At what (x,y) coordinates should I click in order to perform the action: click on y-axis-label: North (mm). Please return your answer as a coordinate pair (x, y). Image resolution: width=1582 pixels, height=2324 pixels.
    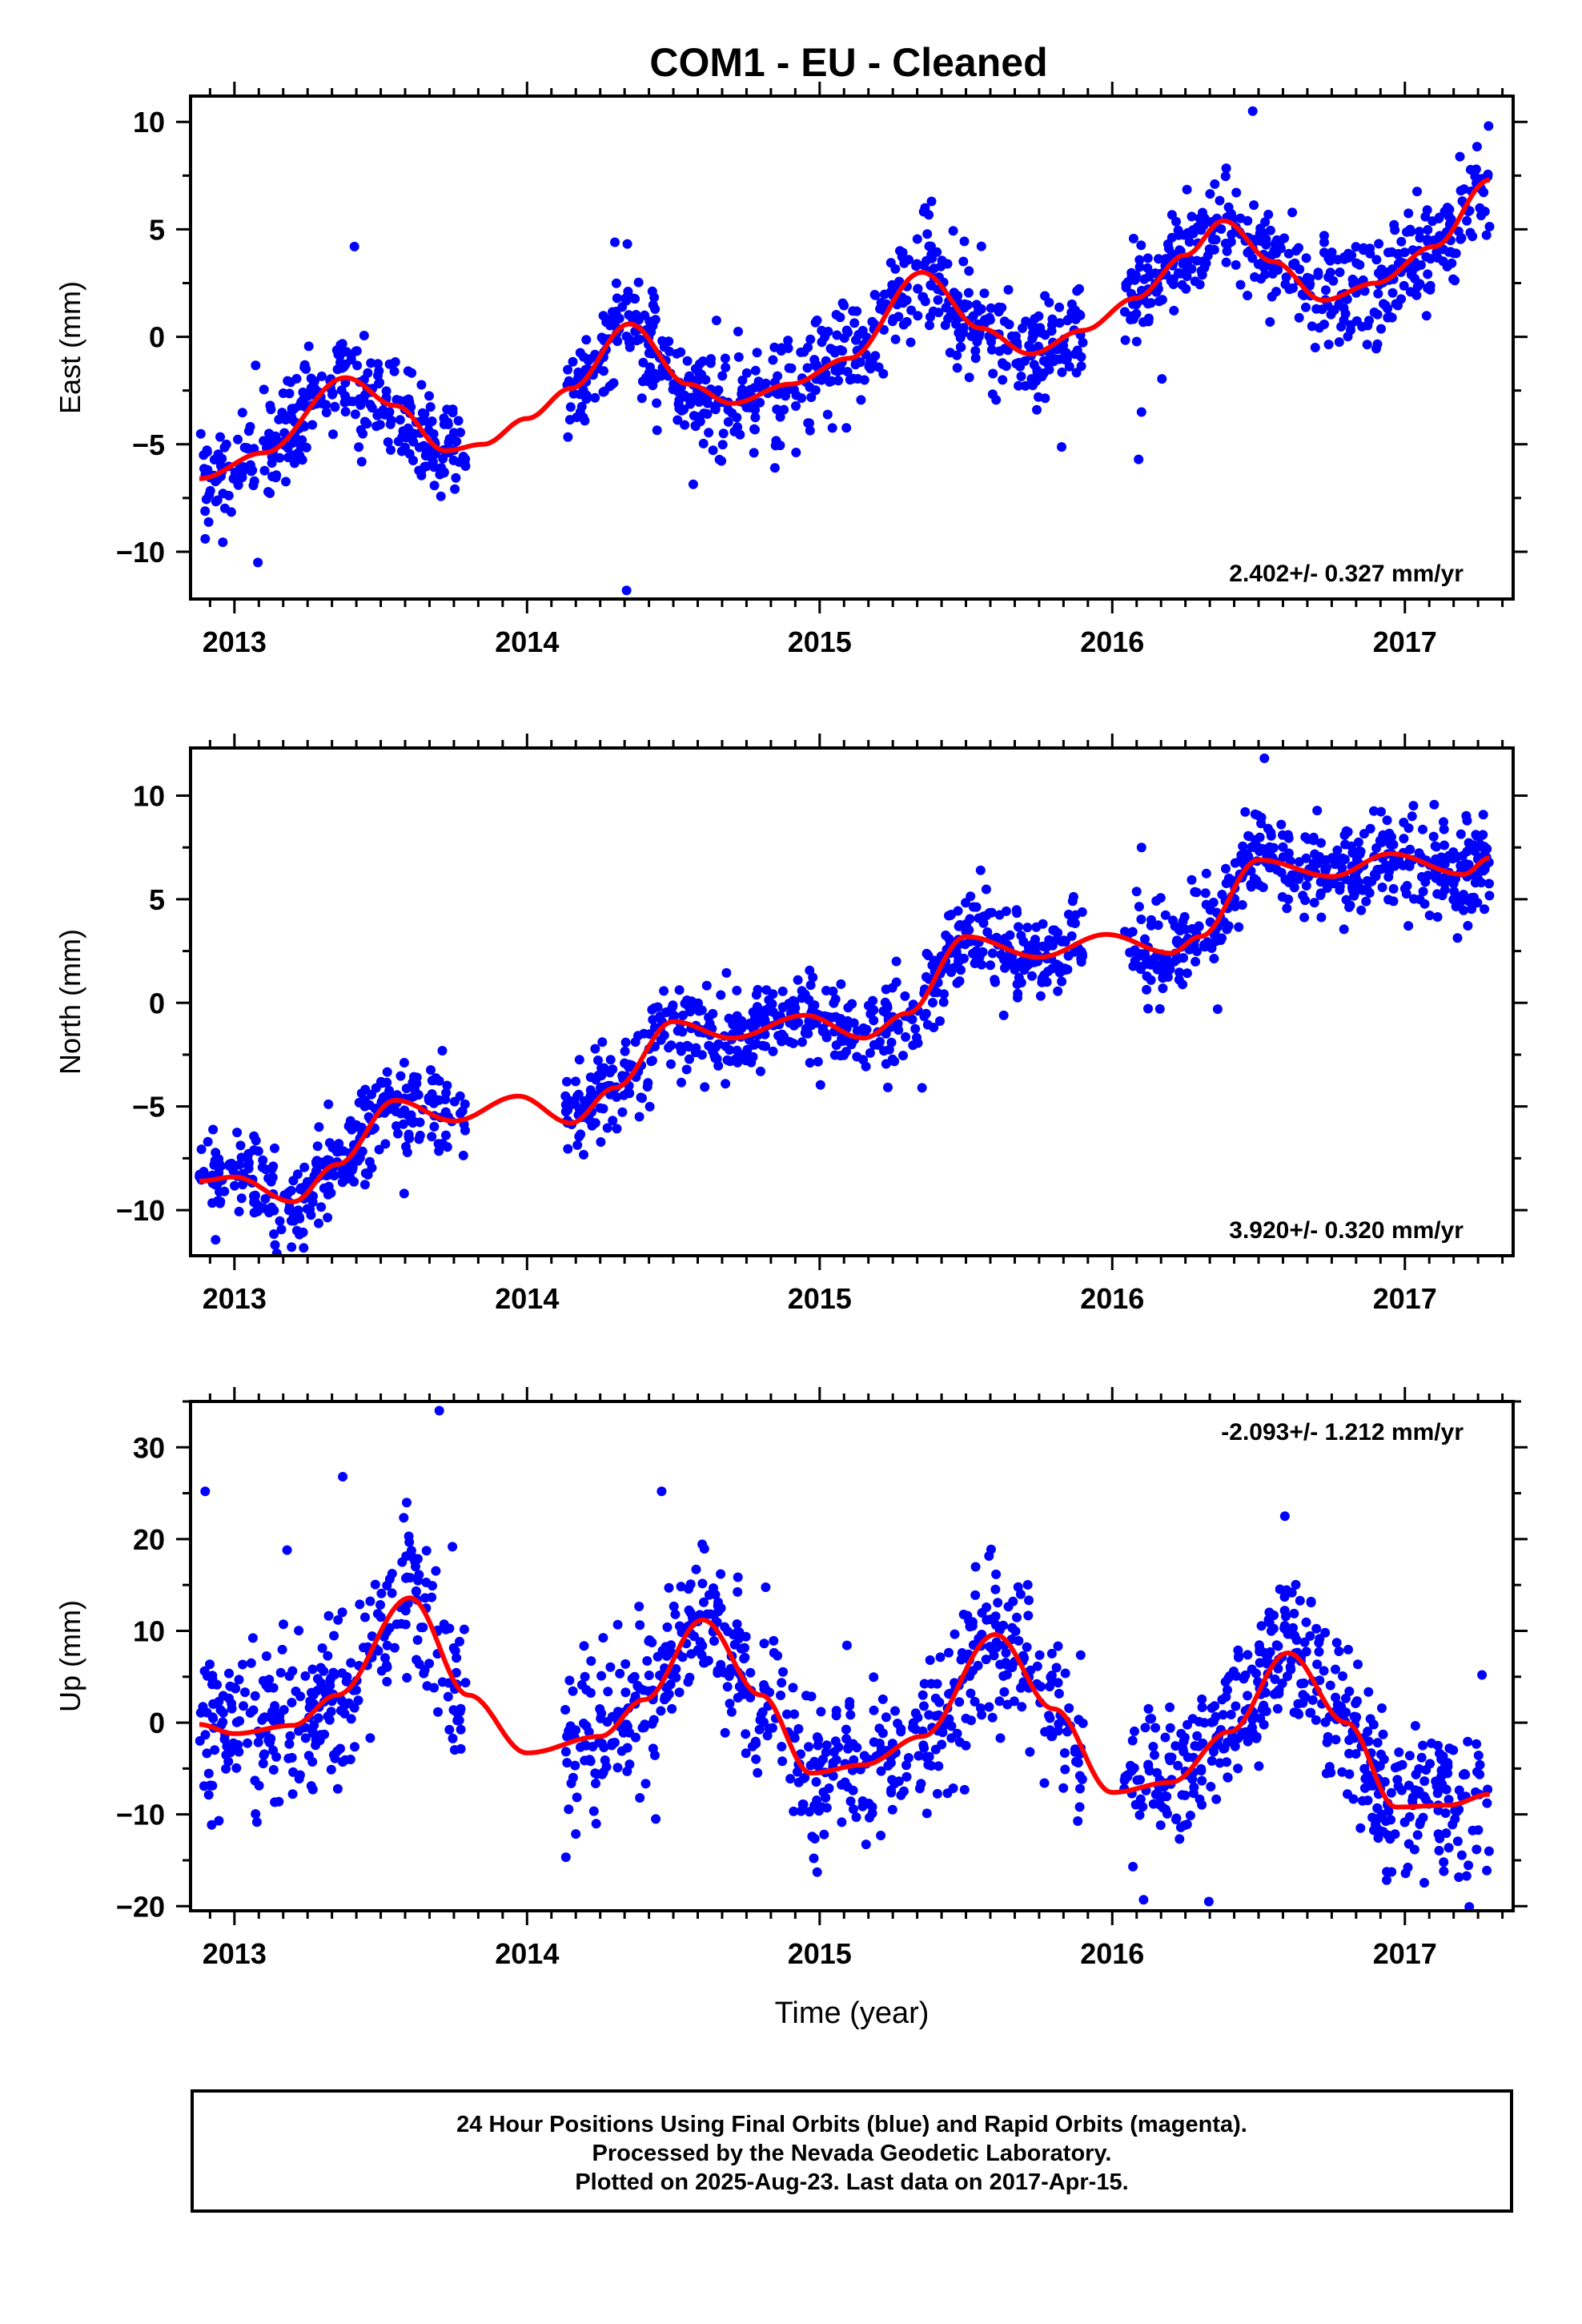
    Looking at the image, I should click on (70, 1002).